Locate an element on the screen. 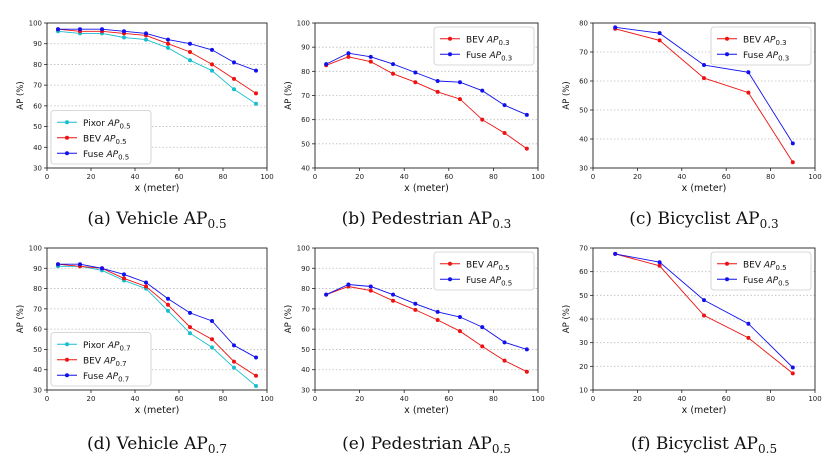 The height and width of the screenshot is (469, 831). legend-entry: Fuse AP0.5 is located at coordinates (766, 282).